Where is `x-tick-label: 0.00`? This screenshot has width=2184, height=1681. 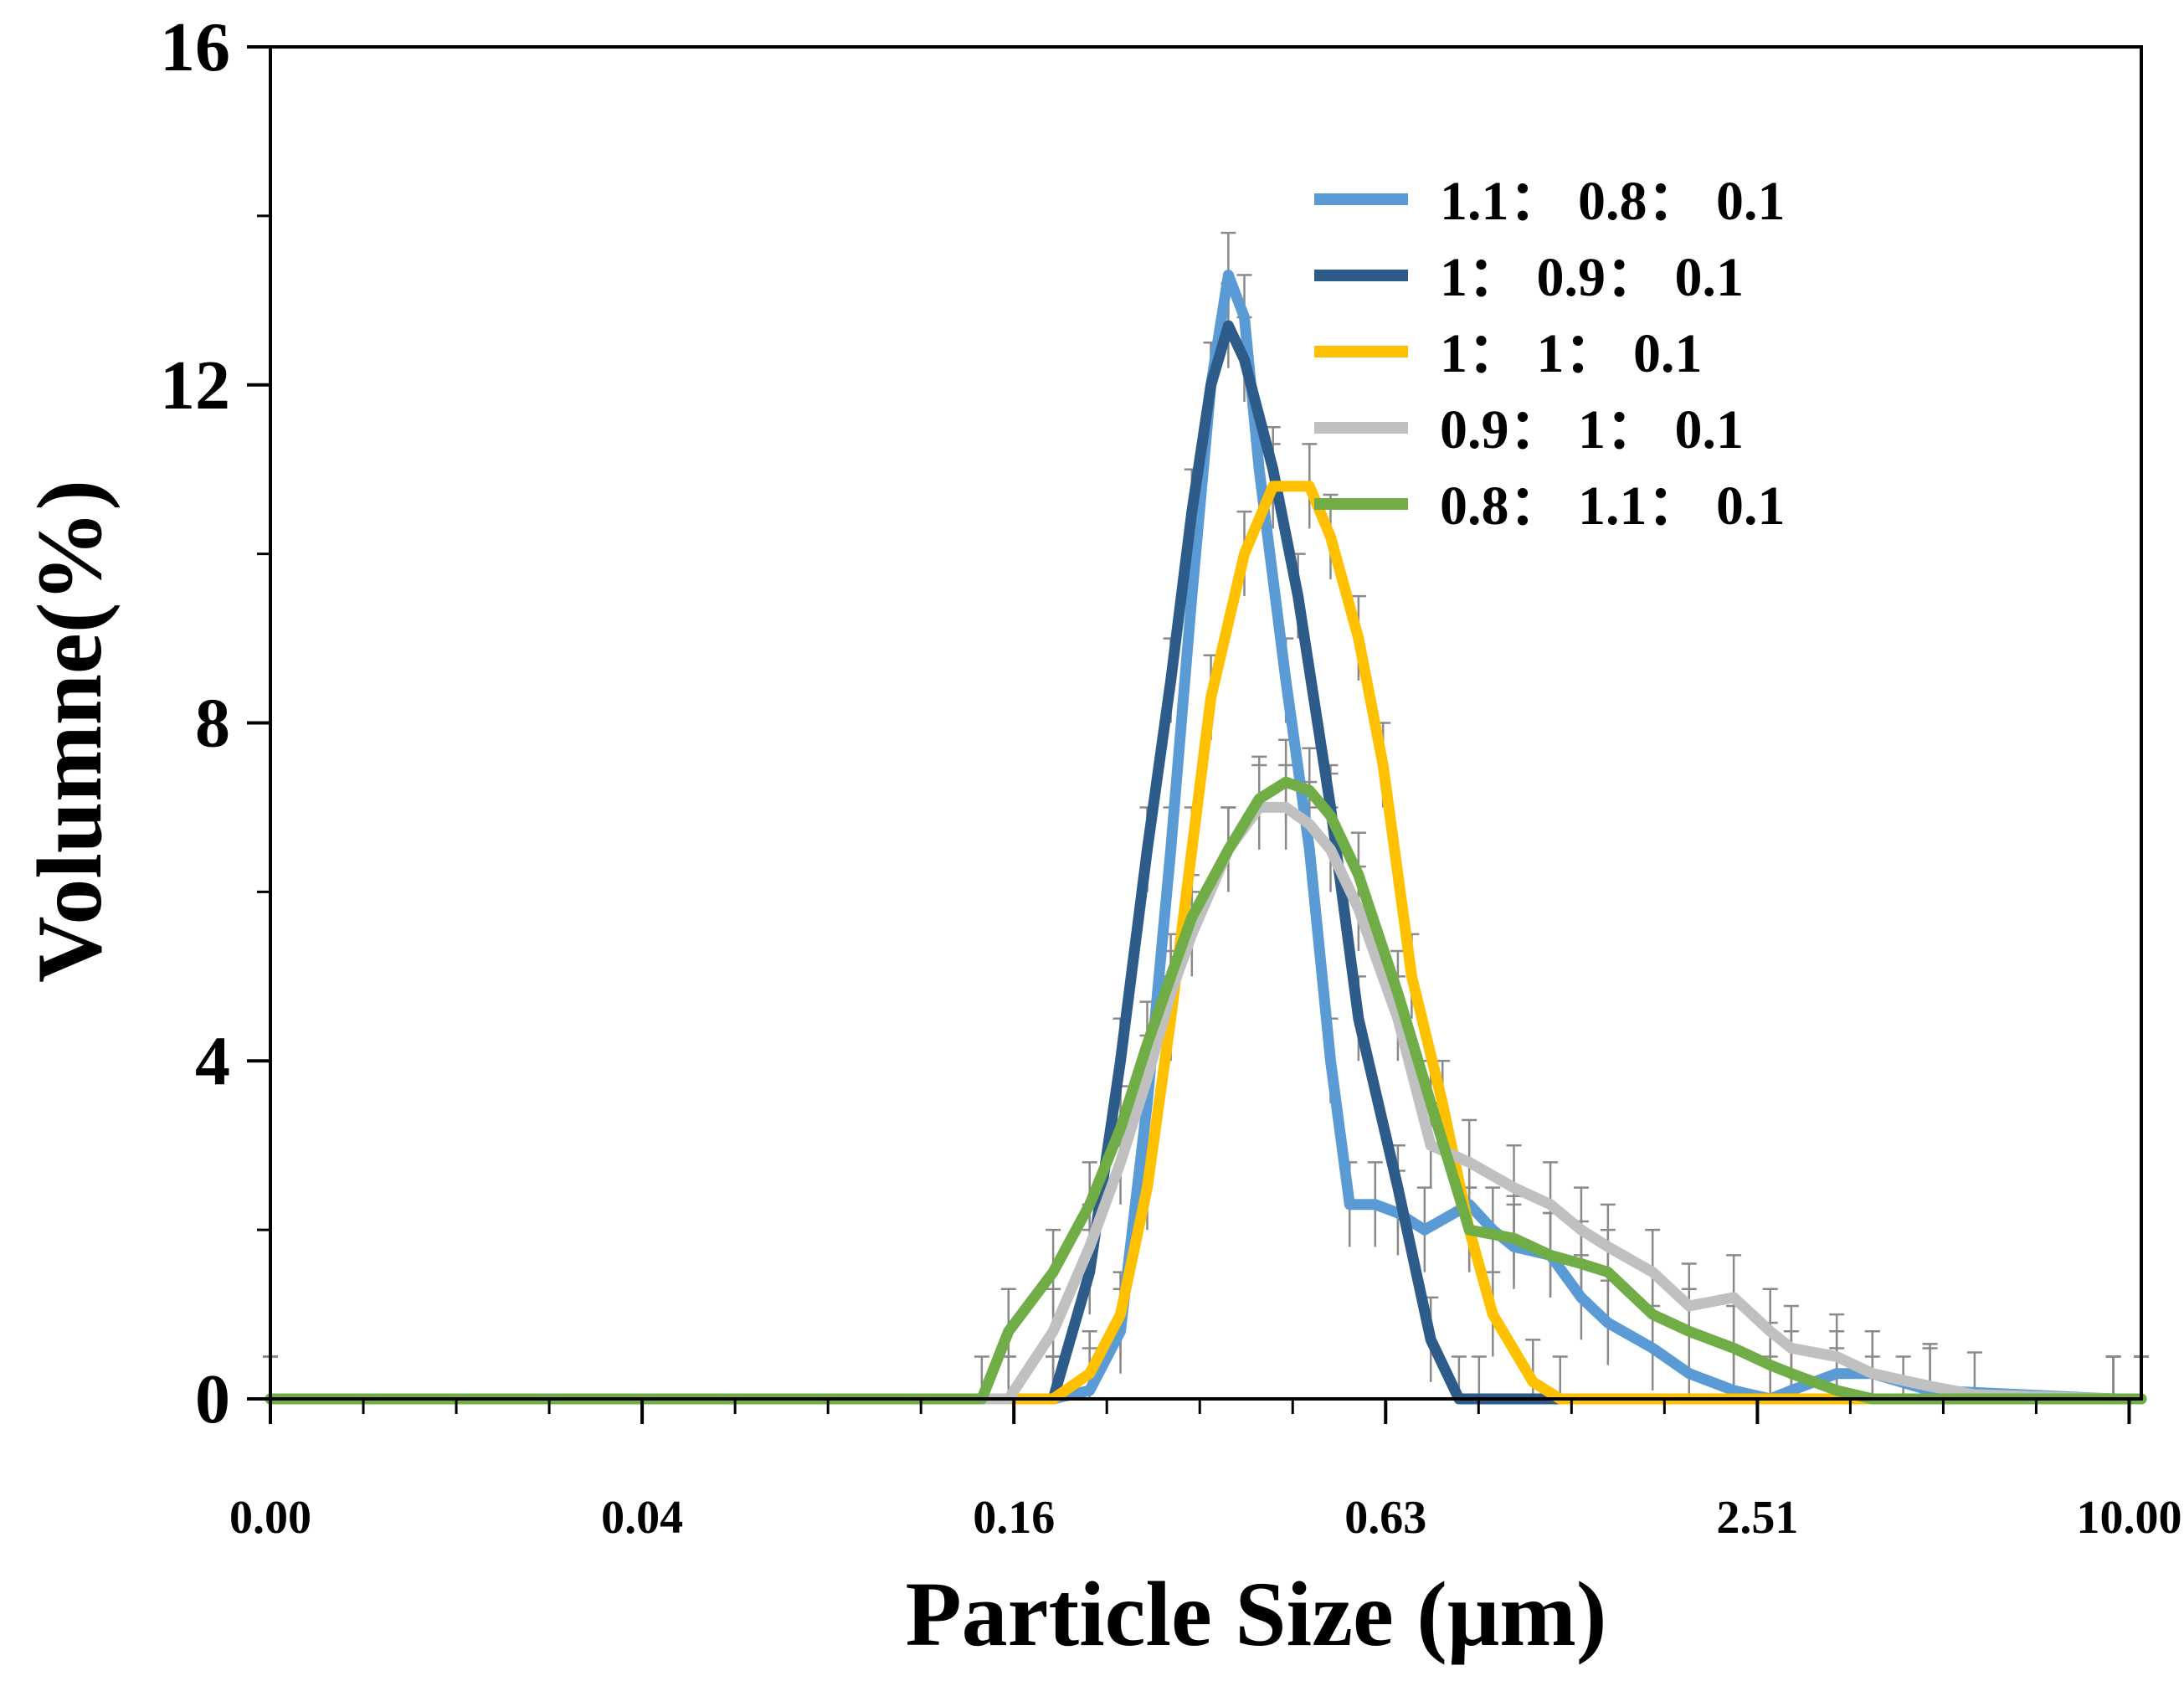
x-tick-label: 0.00 is located at coordinates (270, 1518).